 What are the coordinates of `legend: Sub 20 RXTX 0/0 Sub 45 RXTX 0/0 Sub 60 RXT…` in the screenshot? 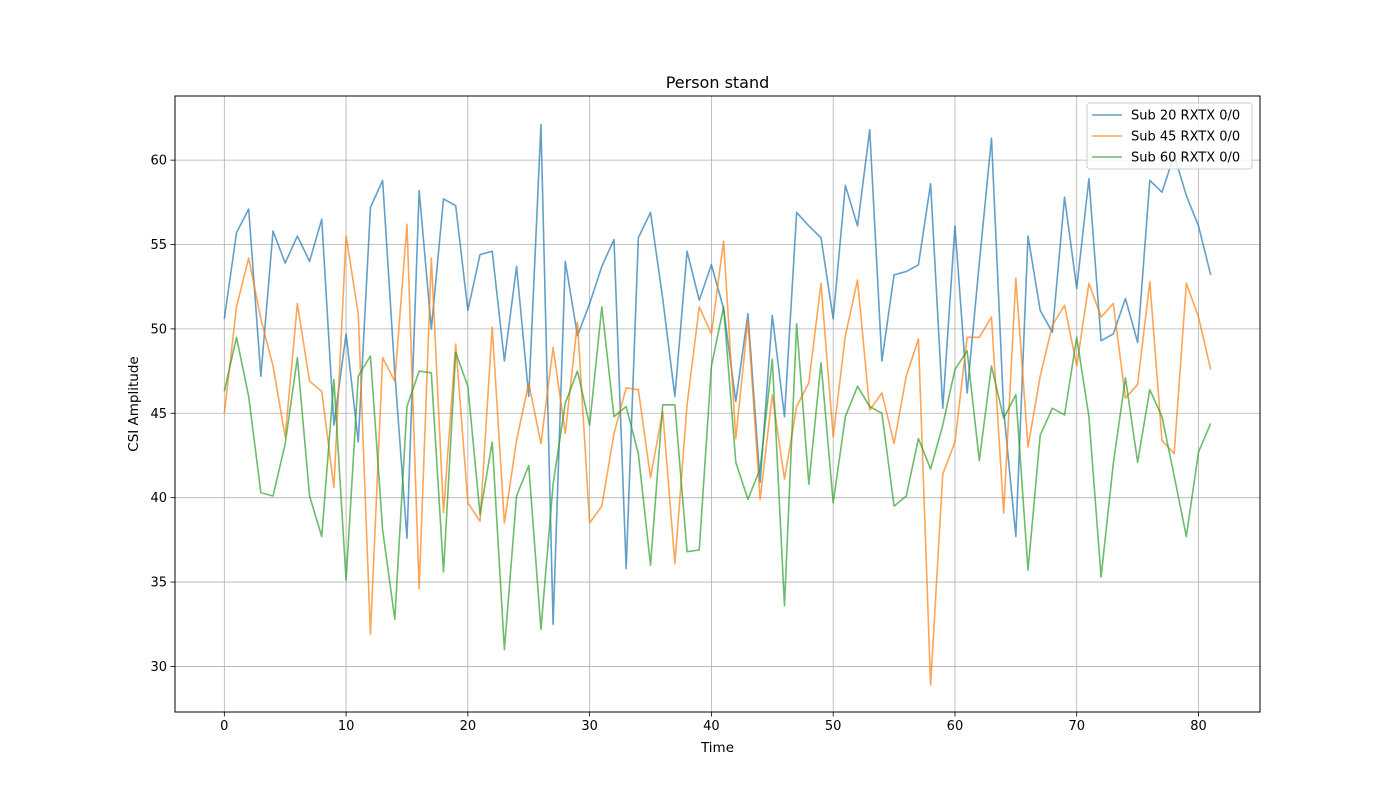 It's located at (1169, 136).